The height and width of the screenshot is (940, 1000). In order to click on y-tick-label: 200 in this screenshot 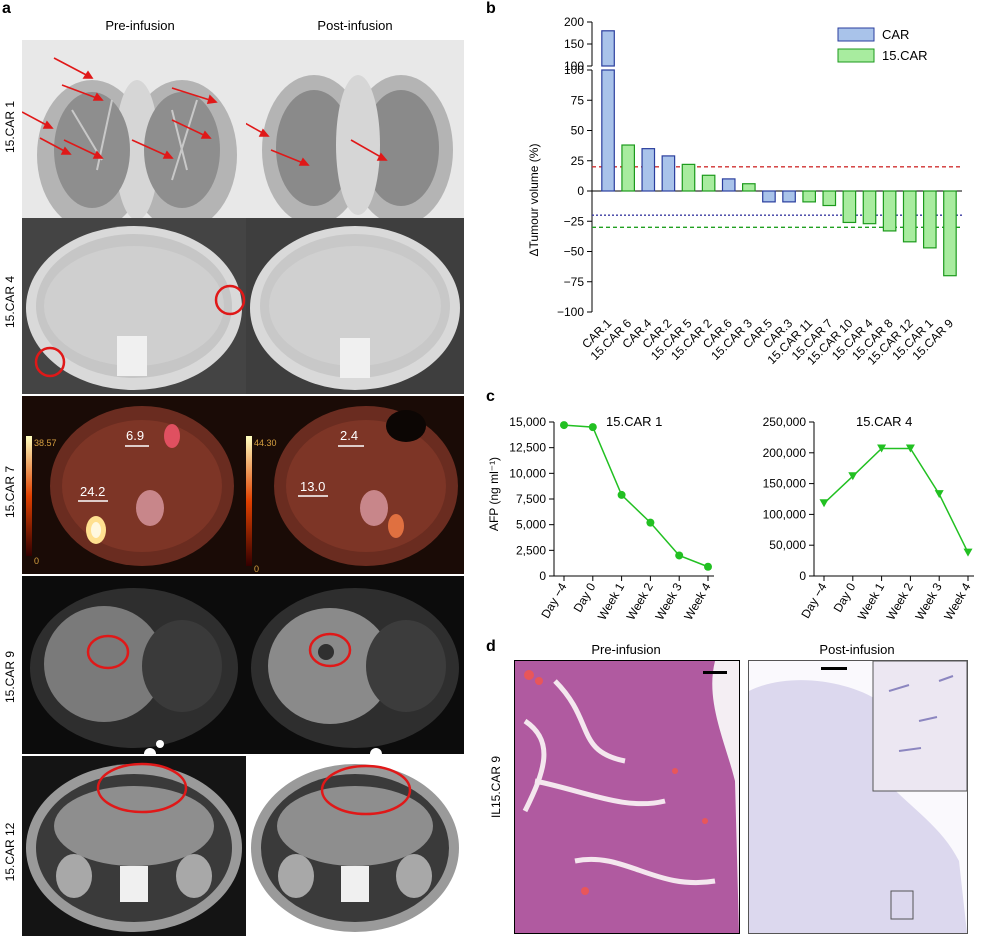, I will do `click(574, 22)`.